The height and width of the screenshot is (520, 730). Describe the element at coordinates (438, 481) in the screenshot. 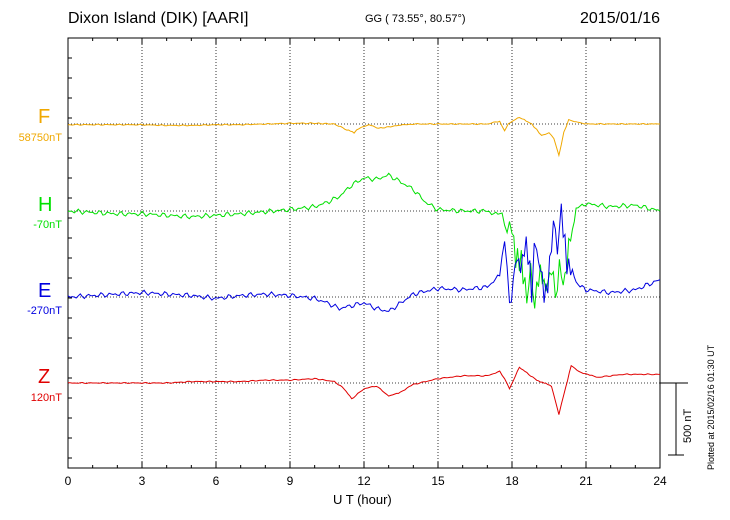

I see `x-tick-label: 15` at that location.